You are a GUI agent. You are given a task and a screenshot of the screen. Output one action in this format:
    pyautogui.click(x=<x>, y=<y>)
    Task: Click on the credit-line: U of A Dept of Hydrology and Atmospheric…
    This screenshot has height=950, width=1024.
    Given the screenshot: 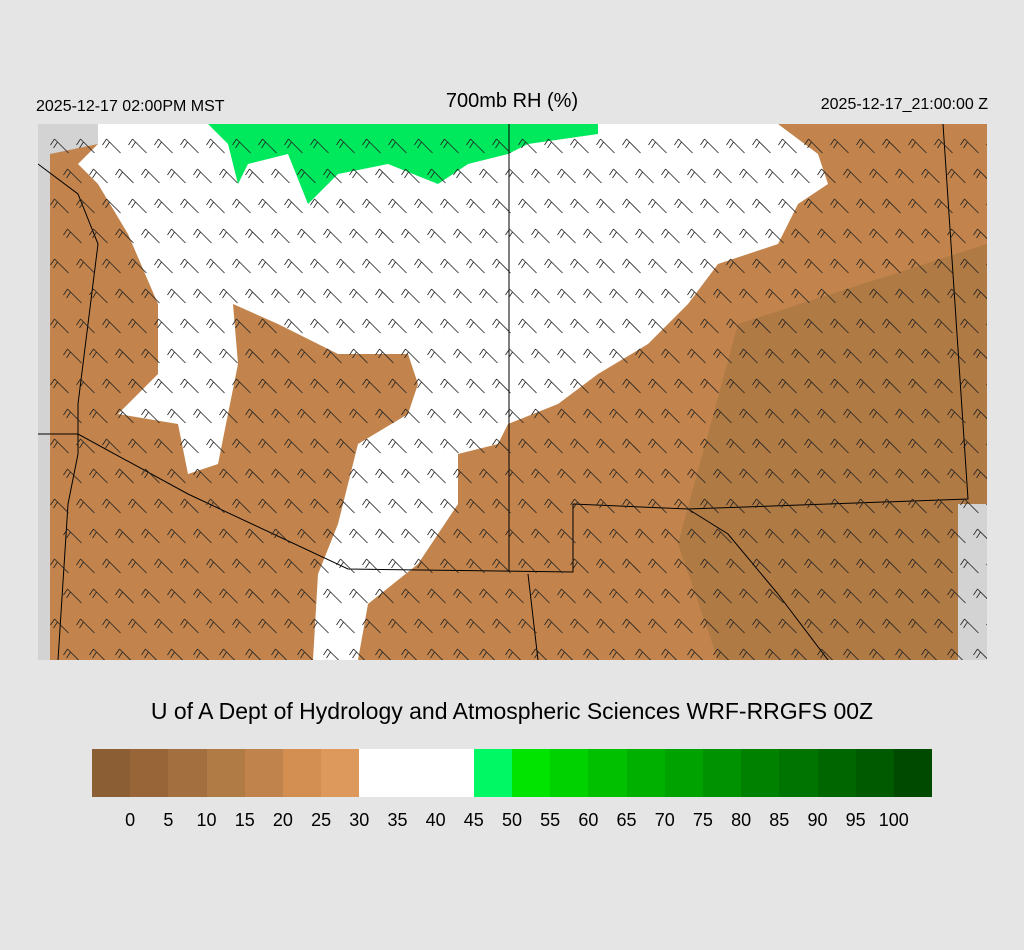 What is the action you would take?
    pyautogui.click(x=512, y=711)
    